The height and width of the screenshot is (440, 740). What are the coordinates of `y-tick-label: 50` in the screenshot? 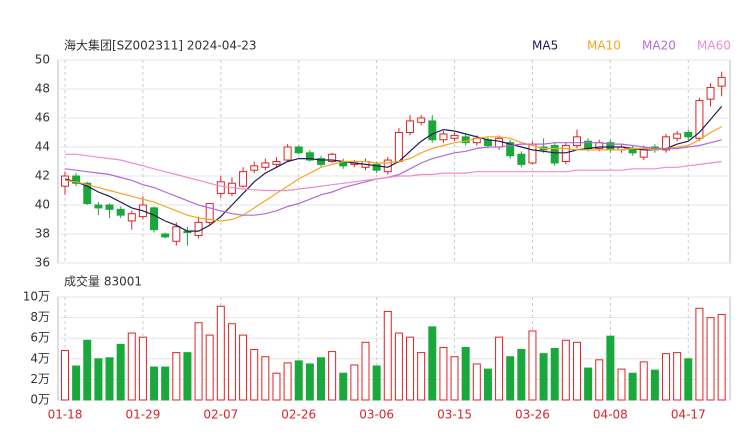 It's located at (42, 60).